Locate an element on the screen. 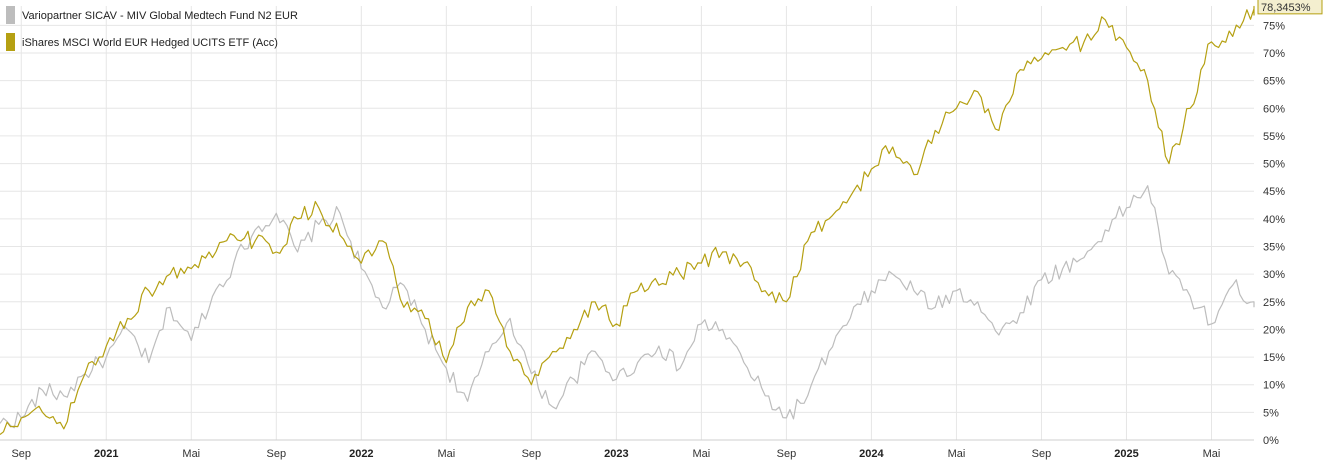 The height and width of the screenshot is (467, 1331). y-tick-label: 45% is located at coordinates (1274, 192).